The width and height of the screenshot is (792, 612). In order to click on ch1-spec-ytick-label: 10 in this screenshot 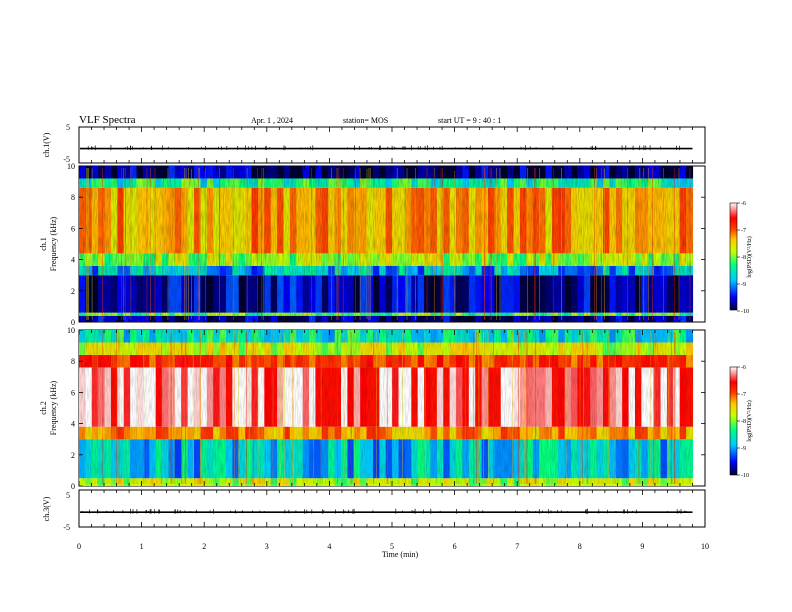, I will do `click(71, 166)`.